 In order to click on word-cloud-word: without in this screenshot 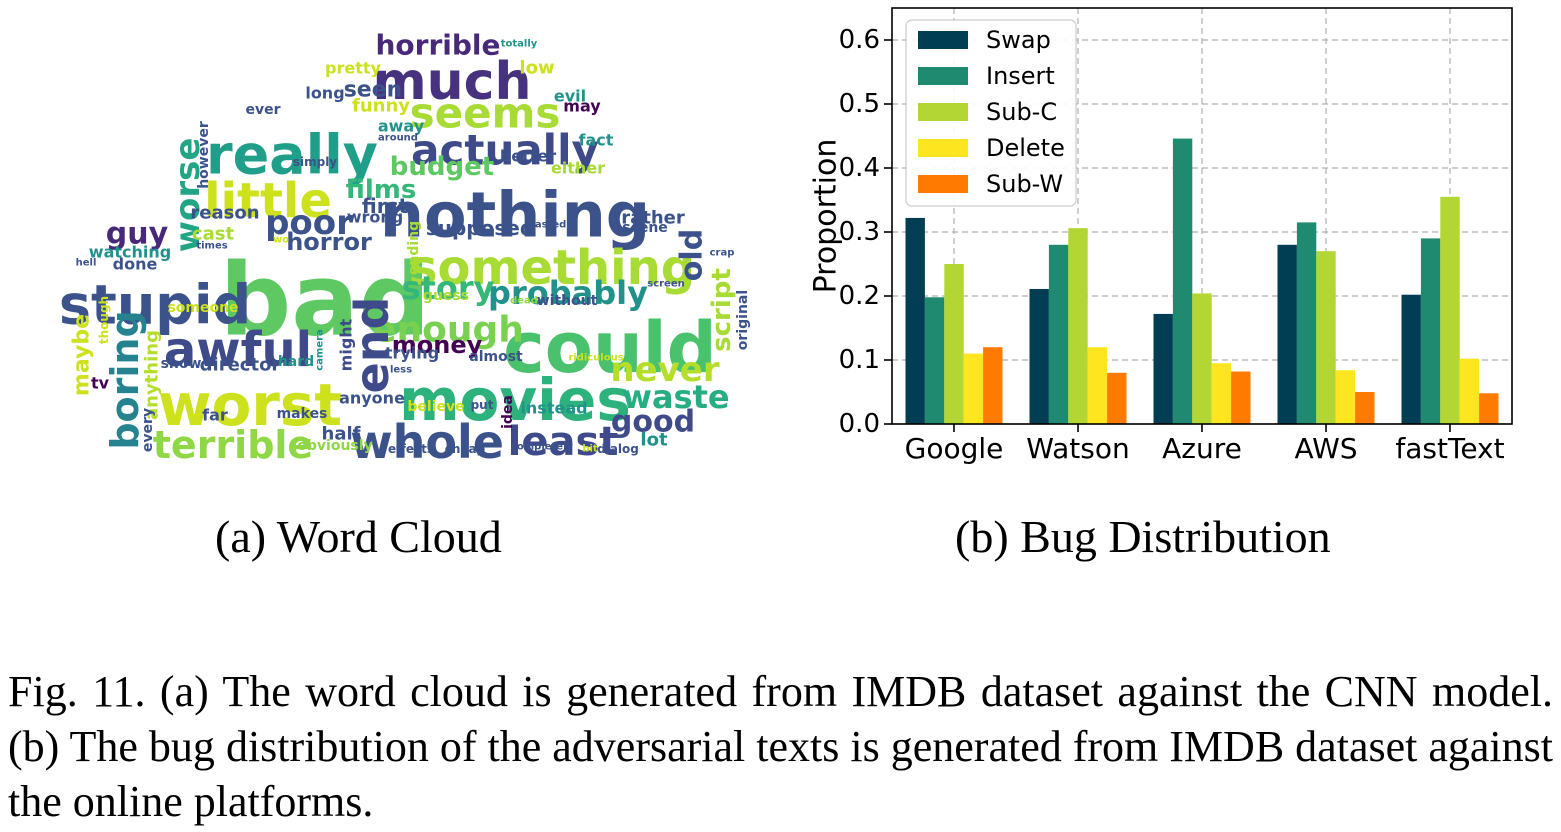, I will do `click(567, 301)`.